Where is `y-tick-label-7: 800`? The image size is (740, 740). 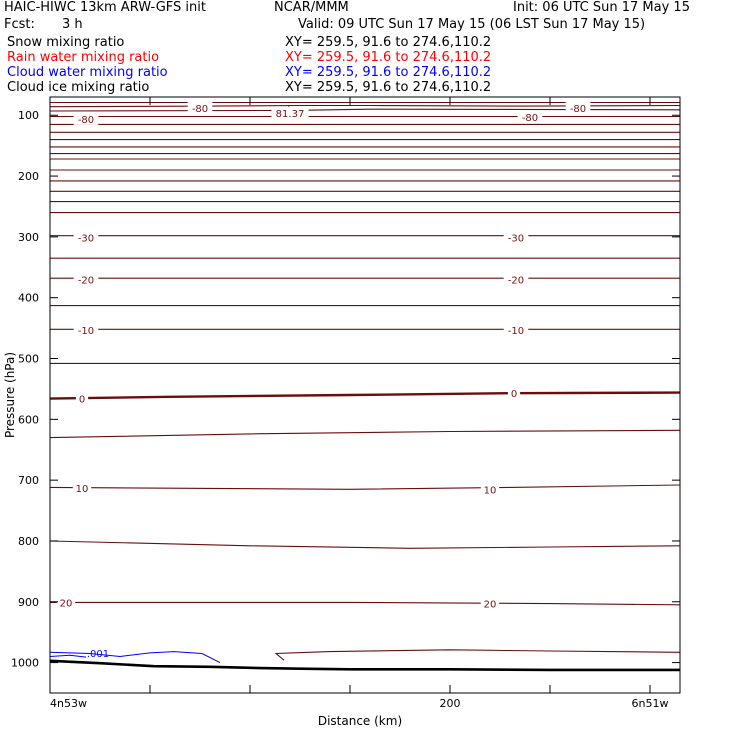
y-tick-label-7: 800 is located at coordinates (28, 541).